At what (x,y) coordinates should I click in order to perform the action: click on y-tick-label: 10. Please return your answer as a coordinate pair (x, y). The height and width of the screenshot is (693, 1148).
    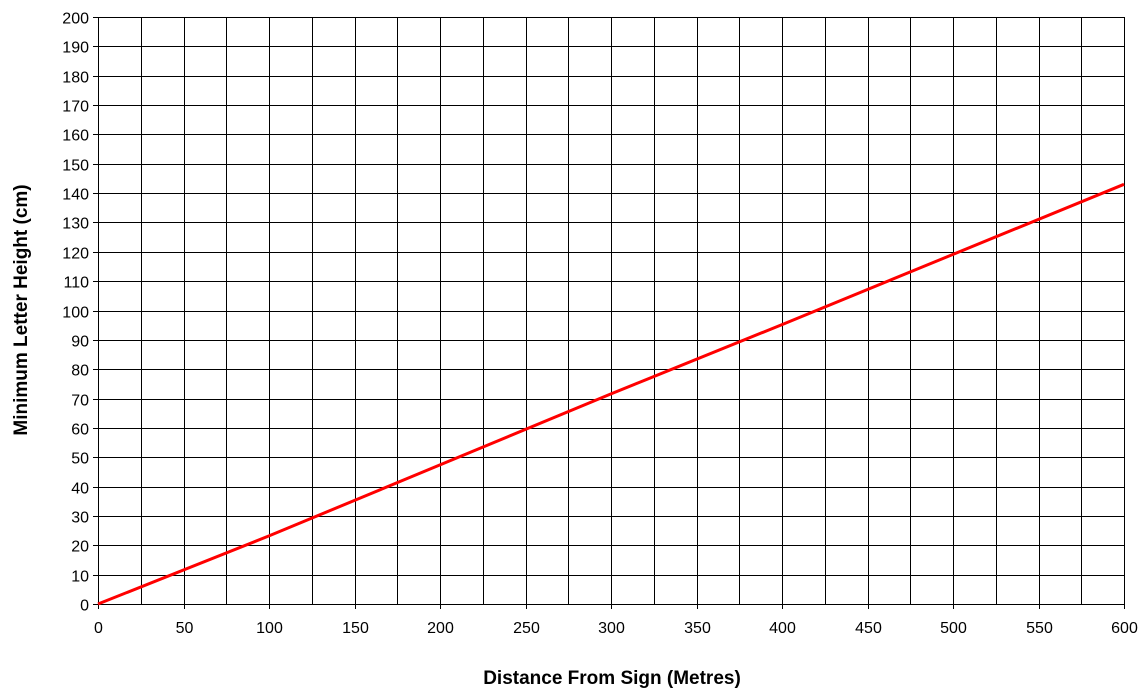
    Looking at the image, I should click on (80, 577).